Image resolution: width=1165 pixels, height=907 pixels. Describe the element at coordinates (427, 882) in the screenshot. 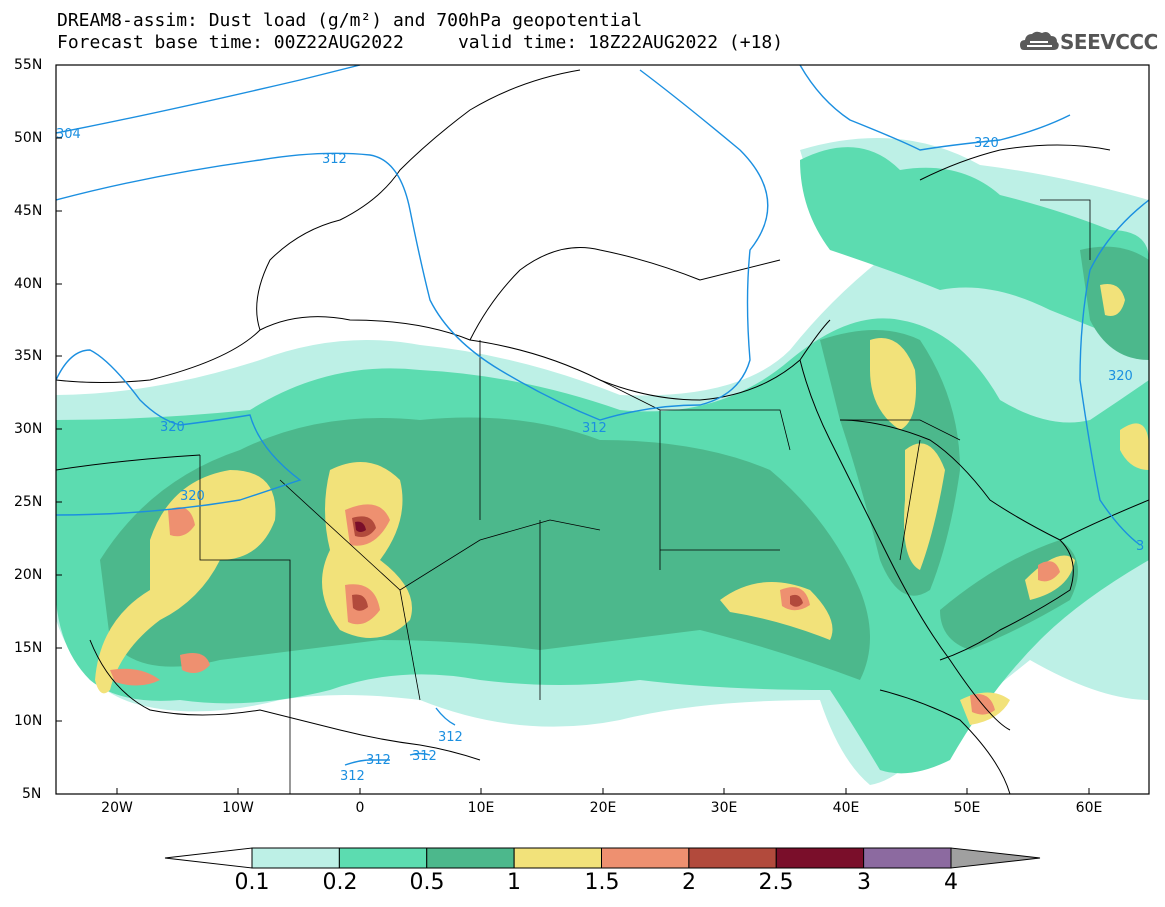

I see `colorbar-label: 0.5` at that location.